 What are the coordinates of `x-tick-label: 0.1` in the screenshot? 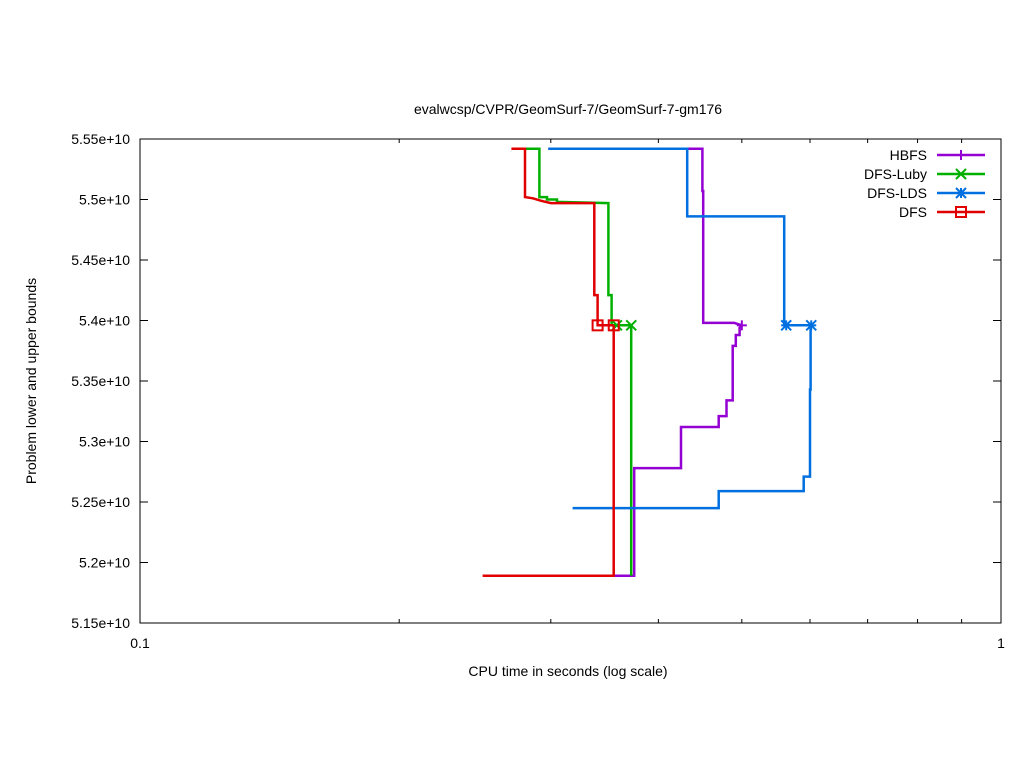 It's located at (140, 643).